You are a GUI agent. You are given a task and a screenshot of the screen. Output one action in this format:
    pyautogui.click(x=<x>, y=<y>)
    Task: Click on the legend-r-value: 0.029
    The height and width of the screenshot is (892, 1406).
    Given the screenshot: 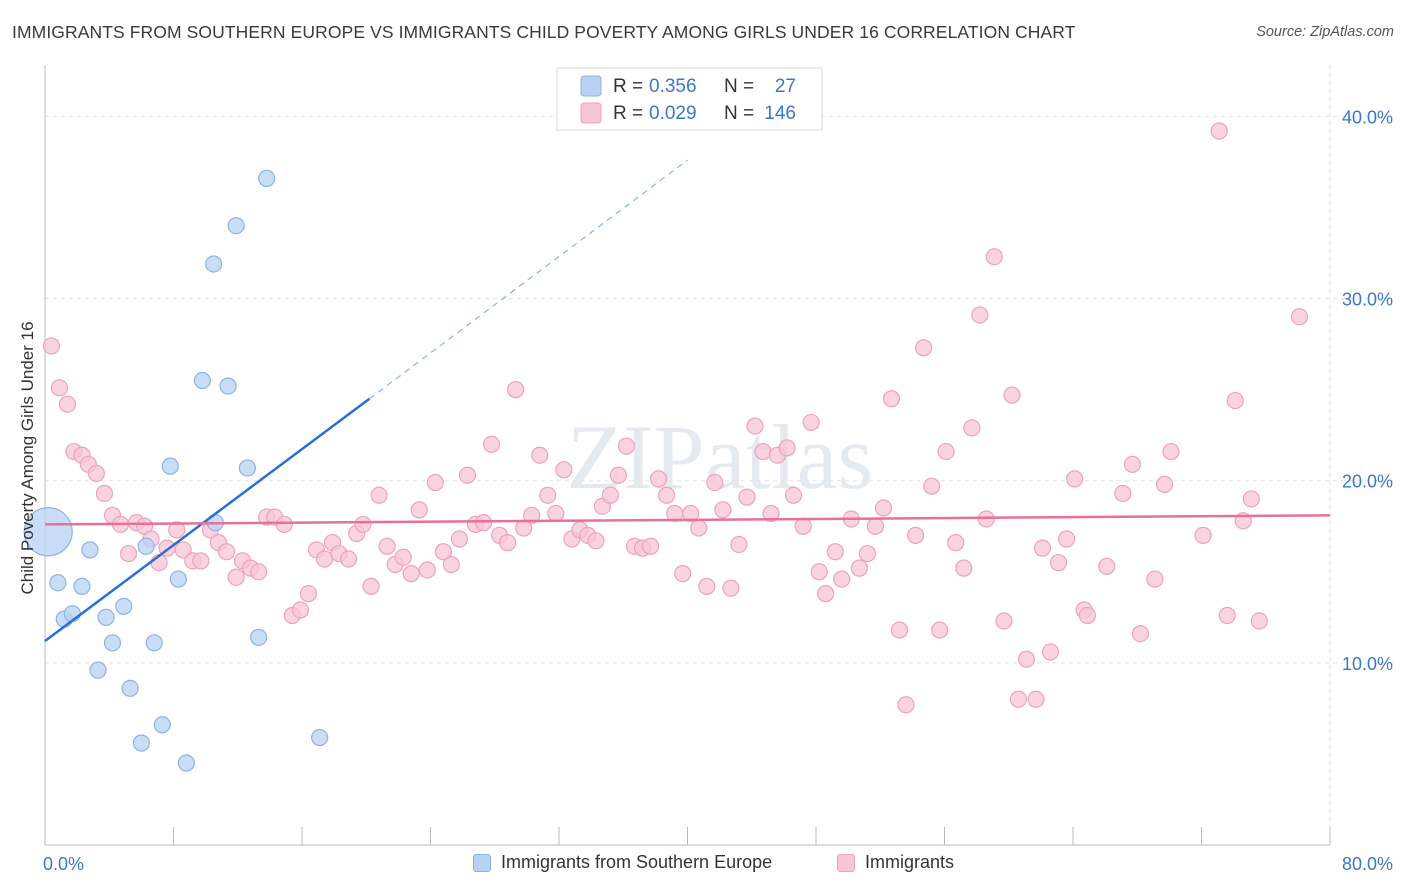 What is the action you would take?
    pyautogui.click(x=673, y=113)
    